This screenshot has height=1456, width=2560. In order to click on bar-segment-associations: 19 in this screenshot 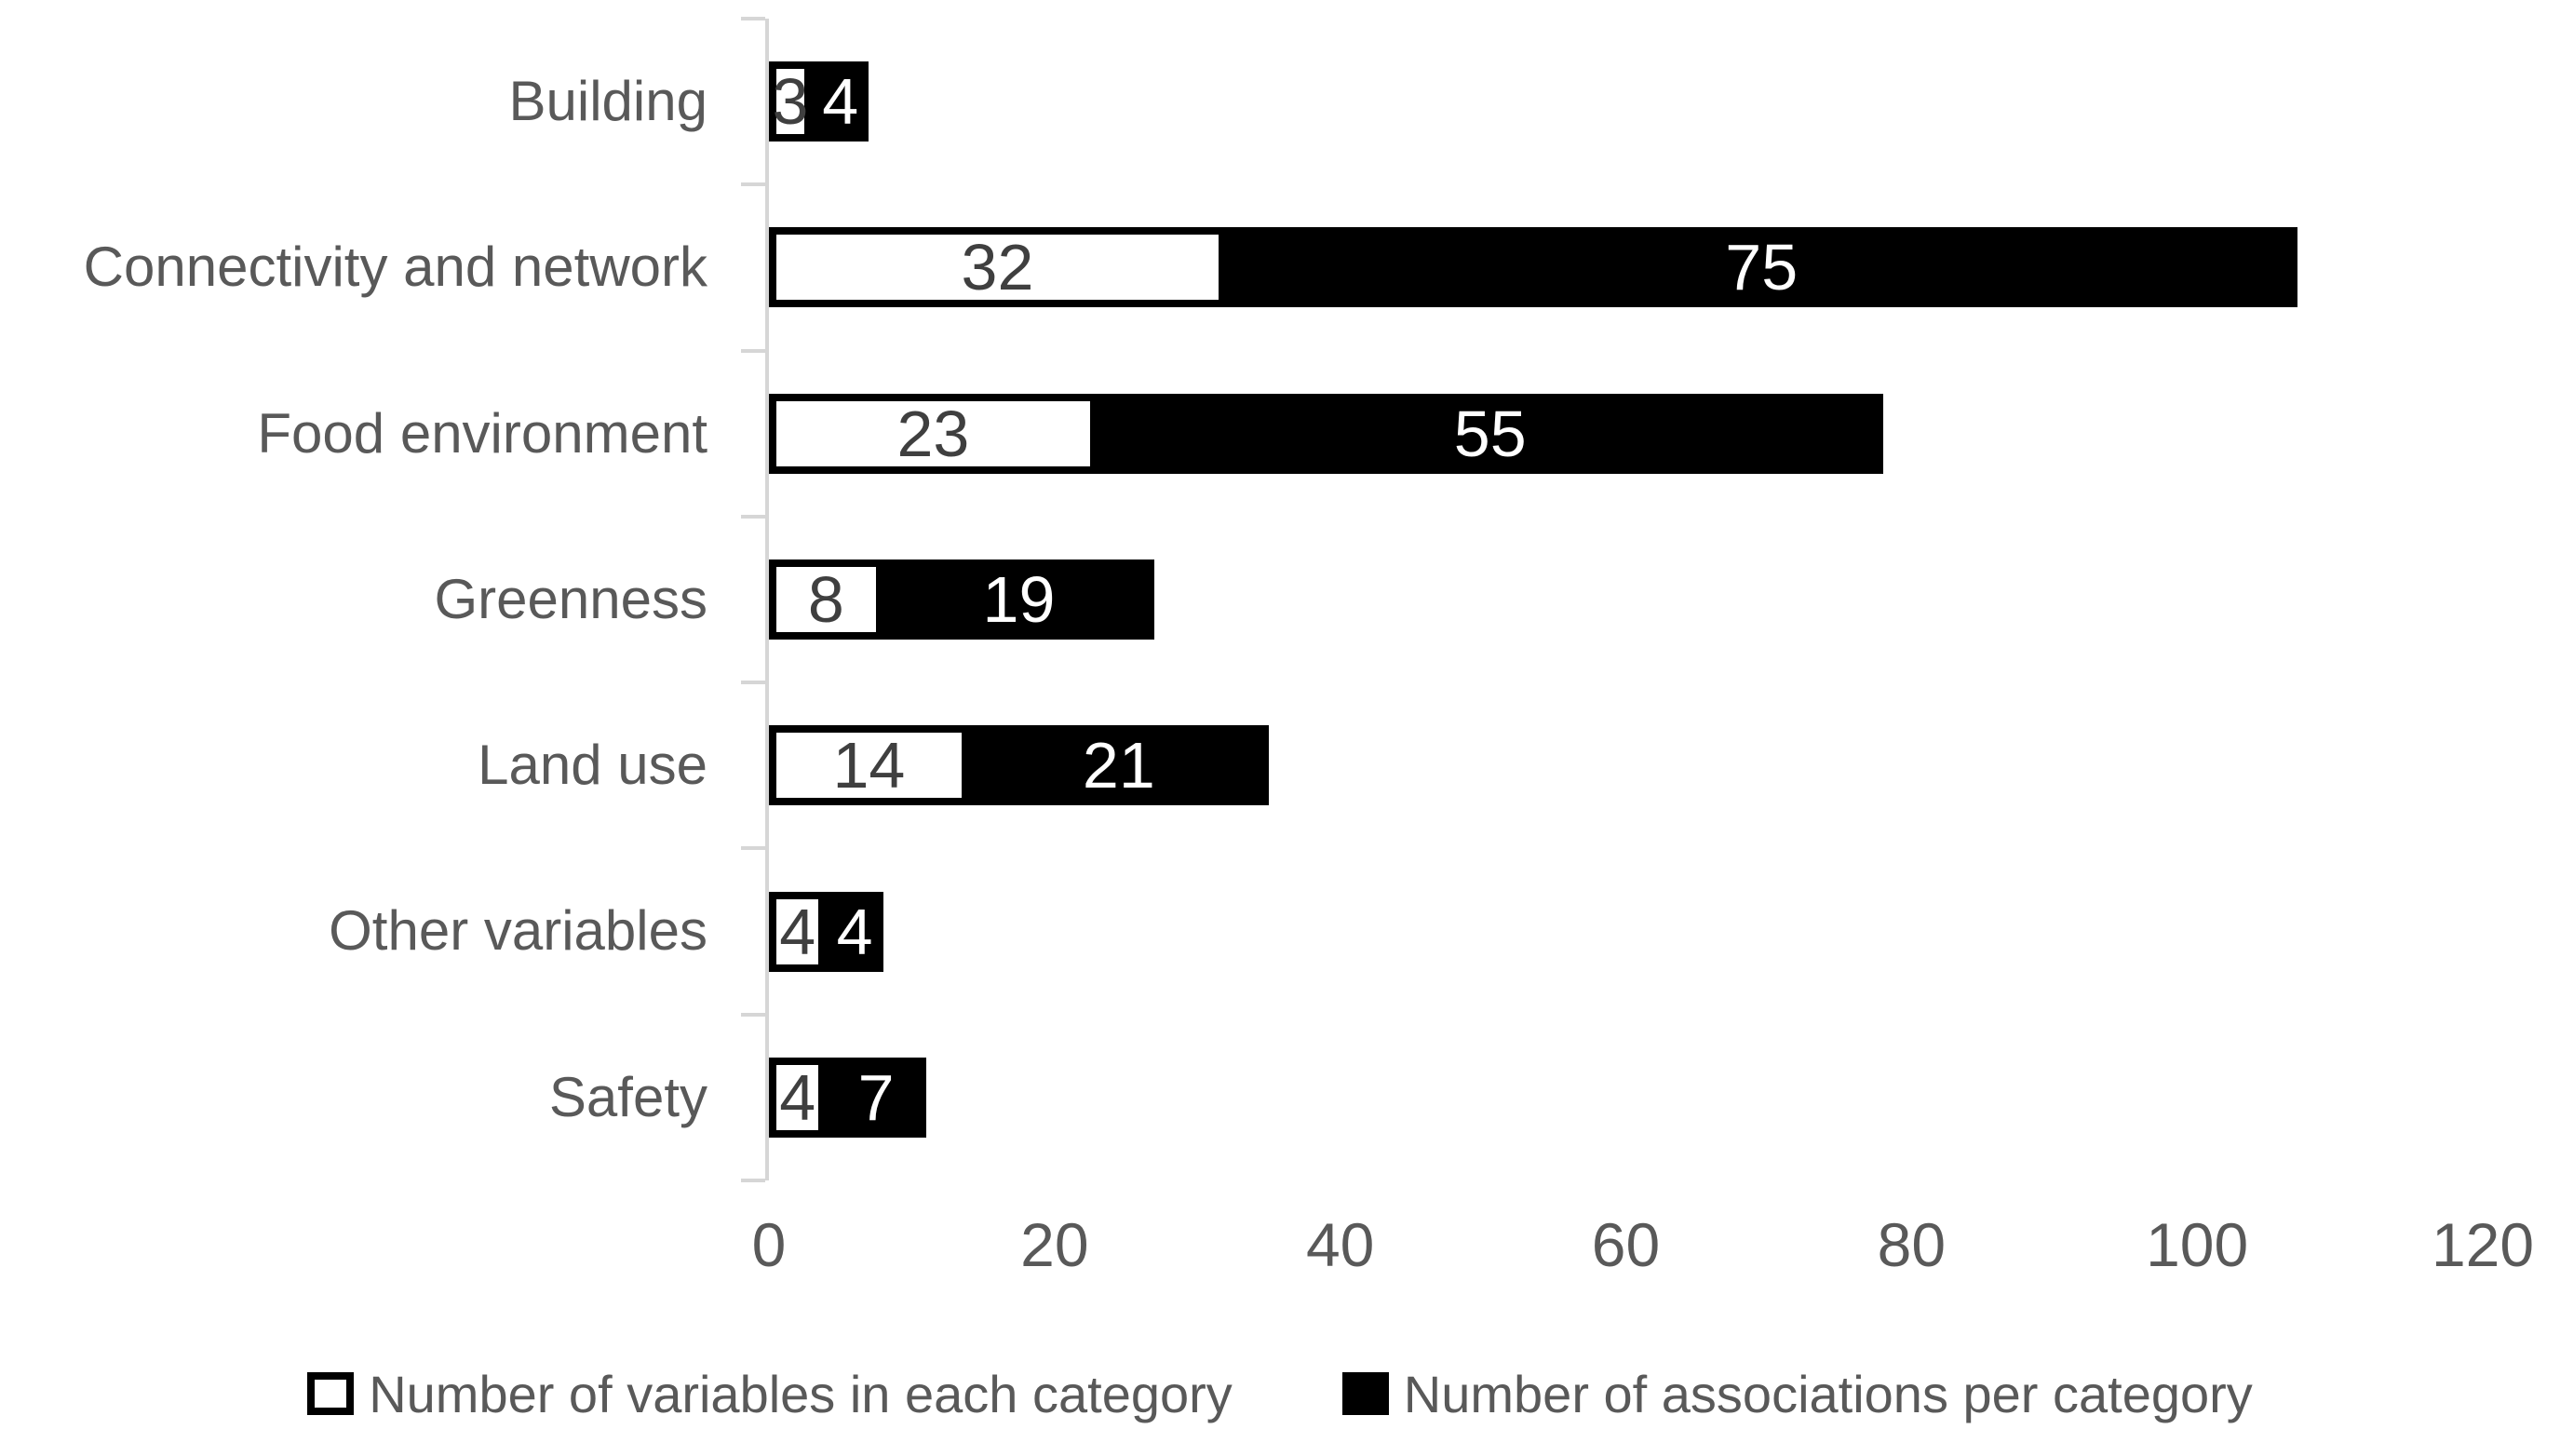, I will do `click(1019, 599)`.